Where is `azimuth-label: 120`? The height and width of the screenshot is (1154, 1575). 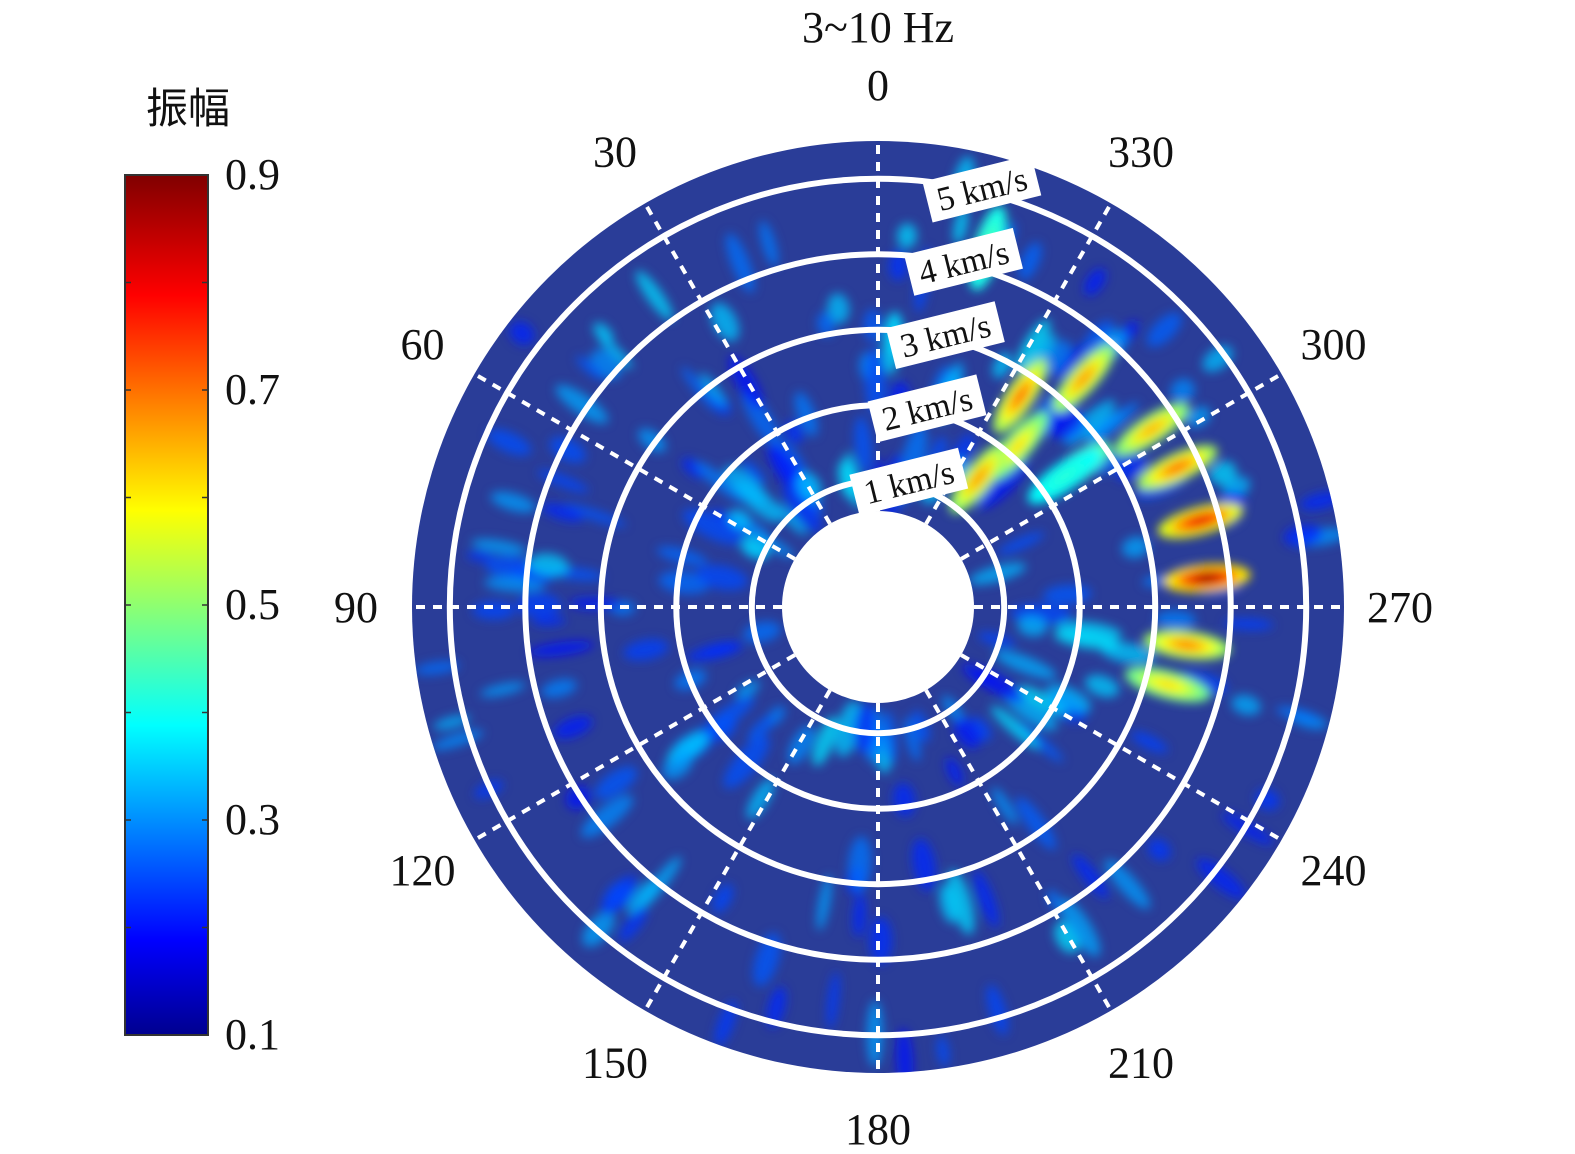
azimuth-label: 120 is located at coordinates (423, 870).